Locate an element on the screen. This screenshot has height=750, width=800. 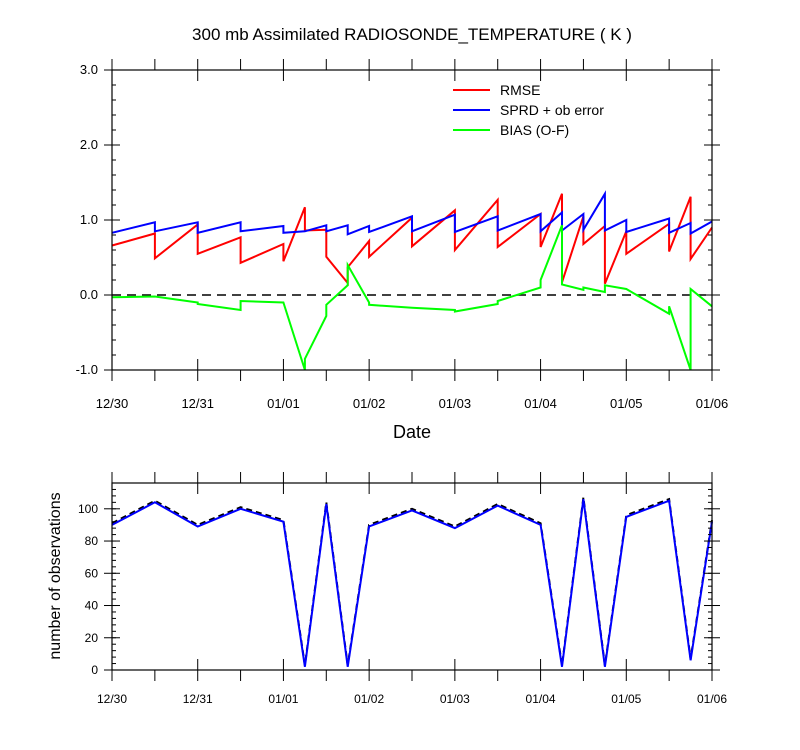
legend: RMSE SPRD + ob error BIAS (O-F) is located at coordinates (528, 110).